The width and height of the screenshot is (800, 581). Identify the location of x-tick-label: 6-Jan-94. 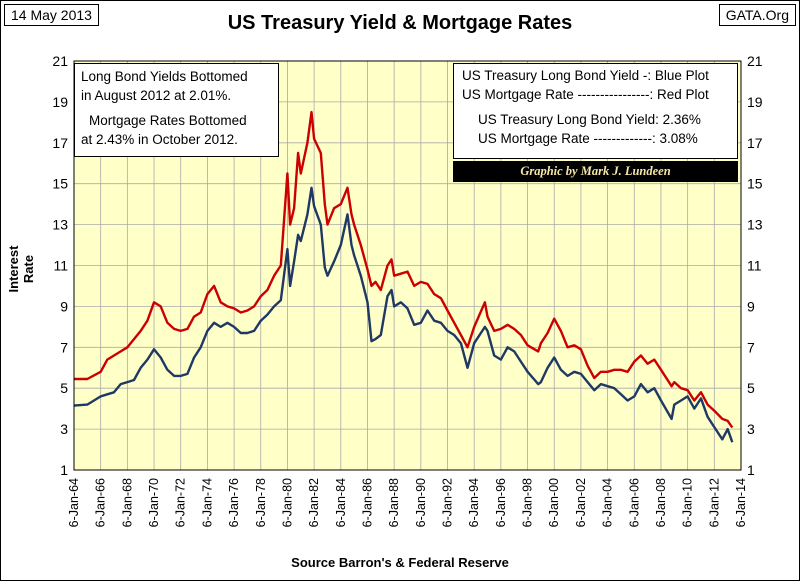
(474, 502).